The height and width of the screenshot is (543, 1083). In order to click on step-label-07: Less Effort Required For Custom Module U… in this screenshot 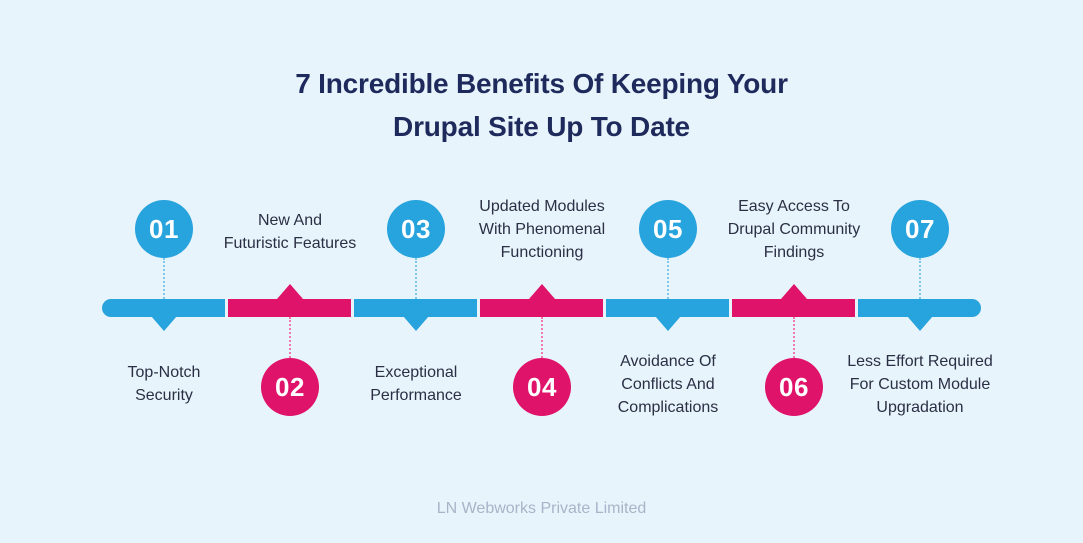, I will do `click(920, 384)`.